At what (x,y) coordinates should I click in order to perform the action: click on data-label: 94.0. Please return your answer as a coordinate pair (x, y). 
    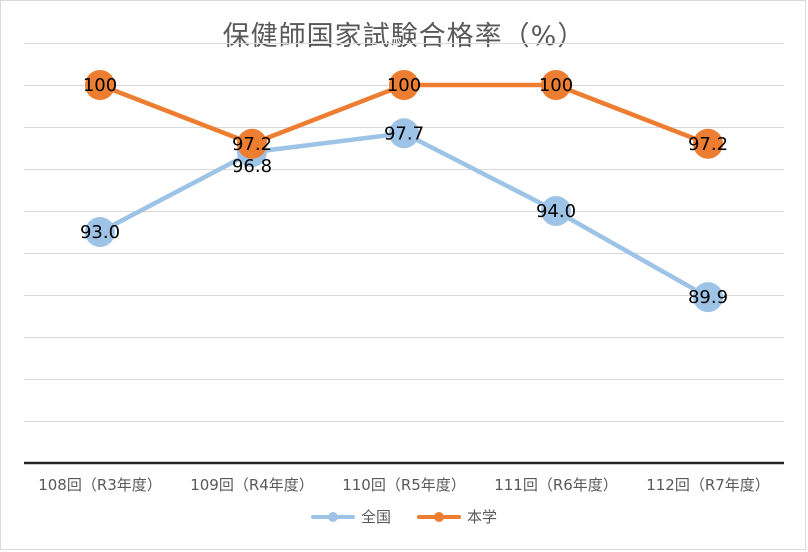
    Looking at the image, I should click on (556, 211).